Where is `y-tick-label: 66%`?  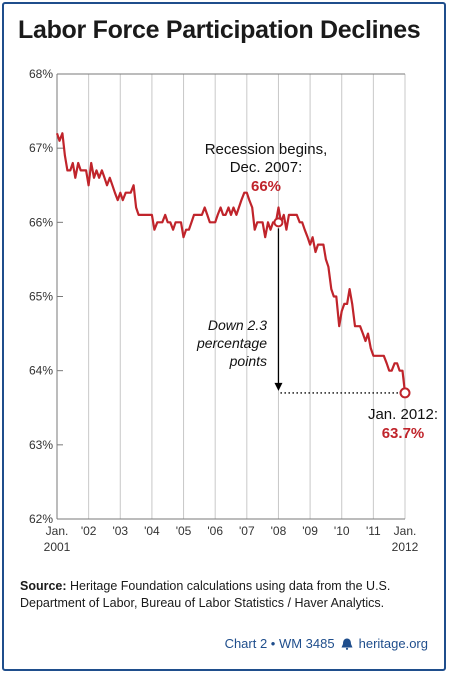 y-tick-label: 66% is located at coordinates (41, 222).